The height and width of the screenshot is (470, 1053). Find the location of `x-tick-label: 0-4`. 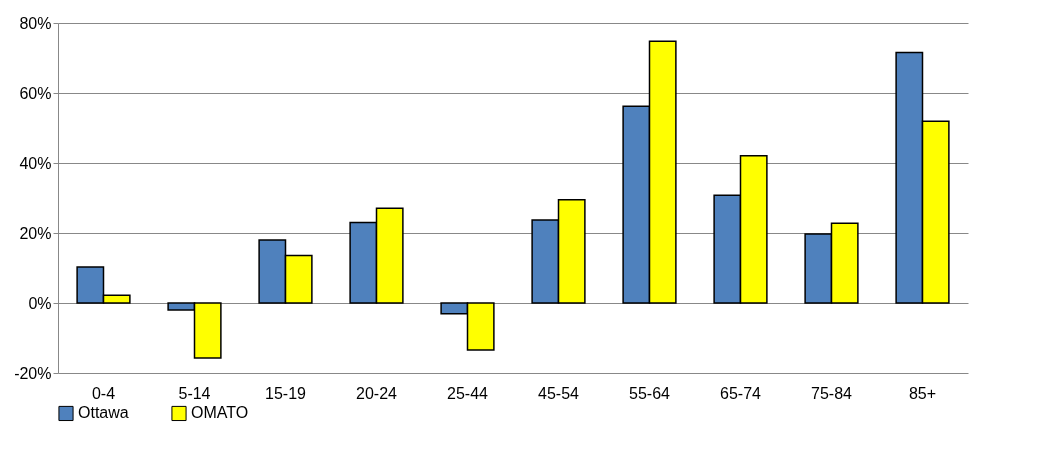

x-tick-label: 0-4 is located at coordinates (103, 393).